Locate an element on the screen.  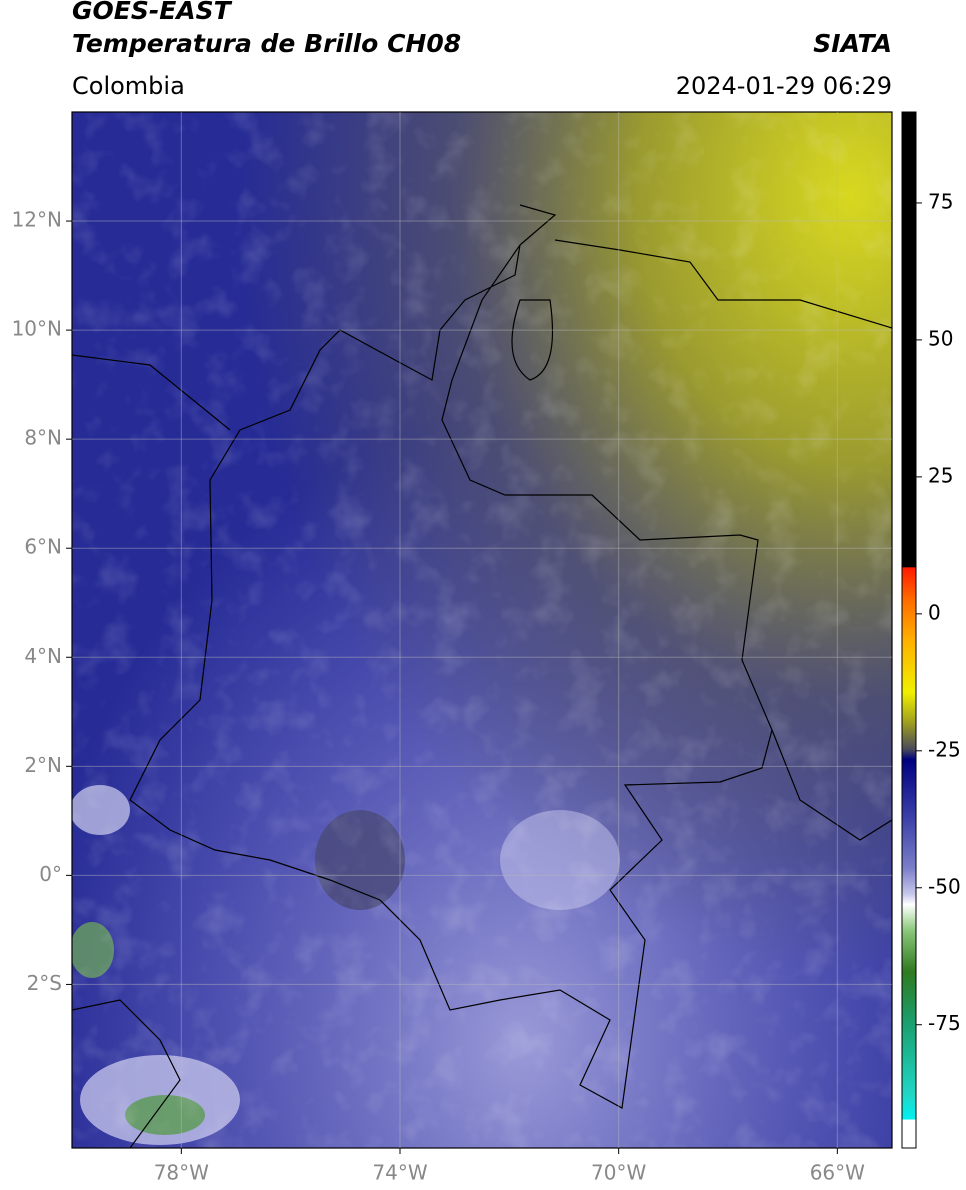
datetime: 2024-01-29 06:29 is located at coordinates (784, 86).